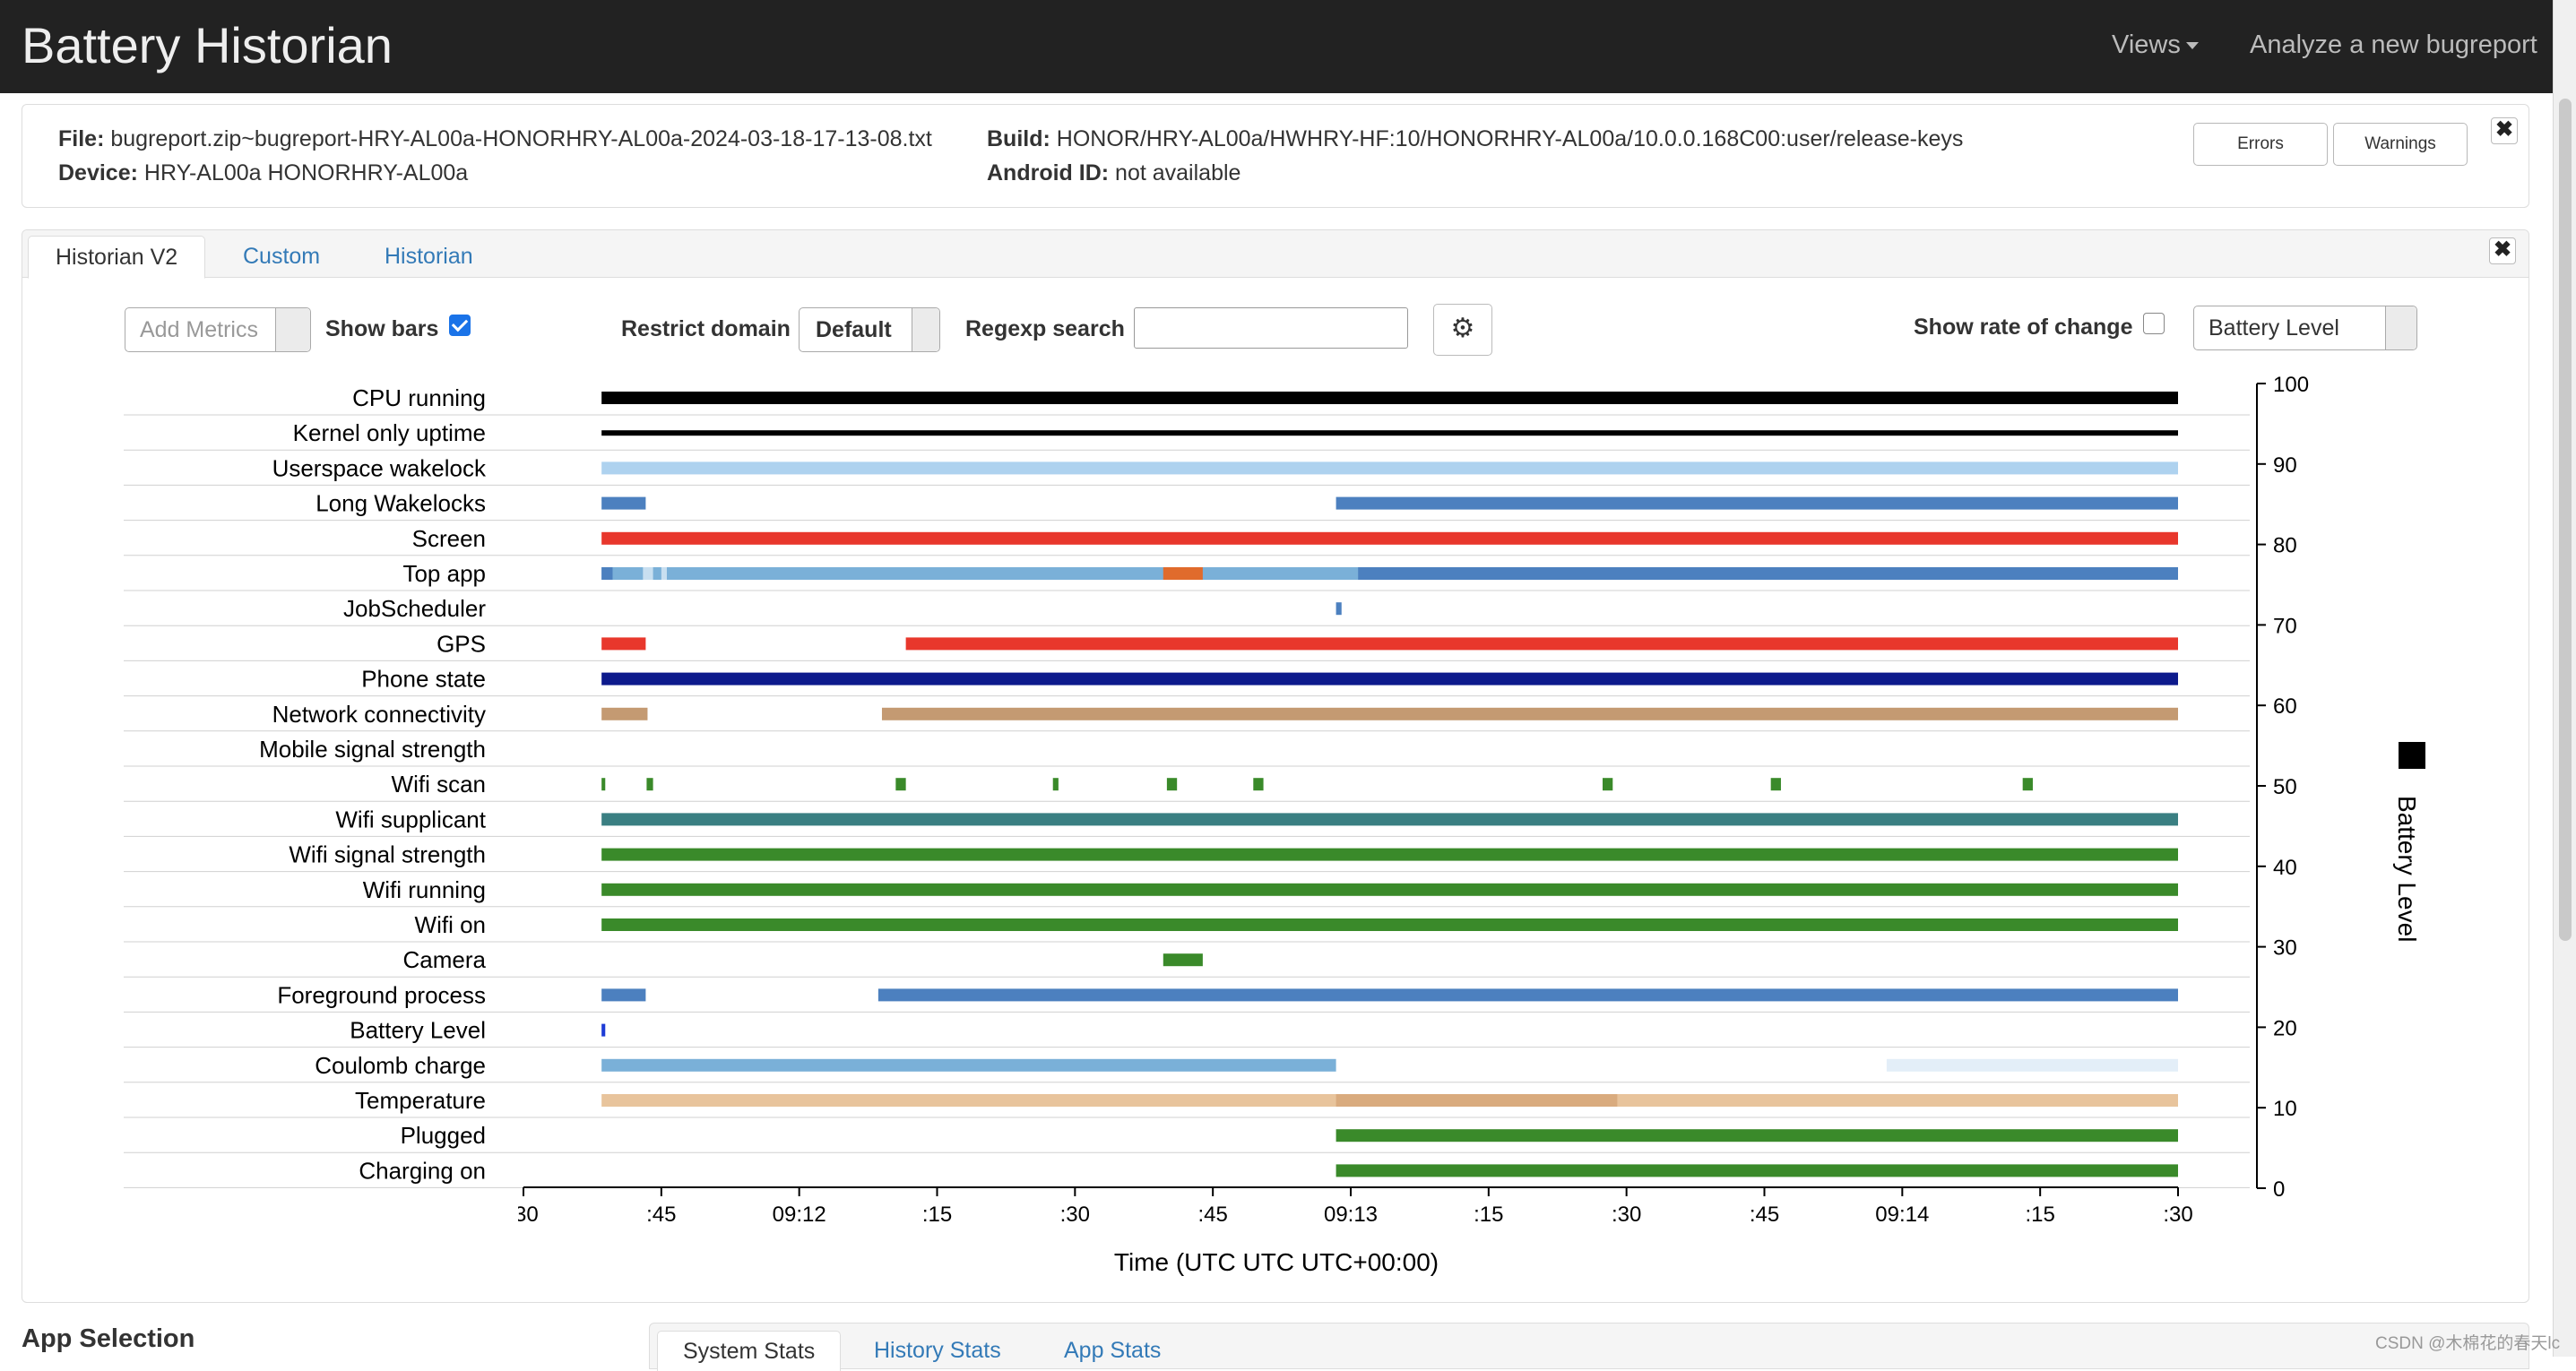 The width and height of the screenshot is (2576, 1371). I want to click on close-icon: ✖, so click(2504, 130).